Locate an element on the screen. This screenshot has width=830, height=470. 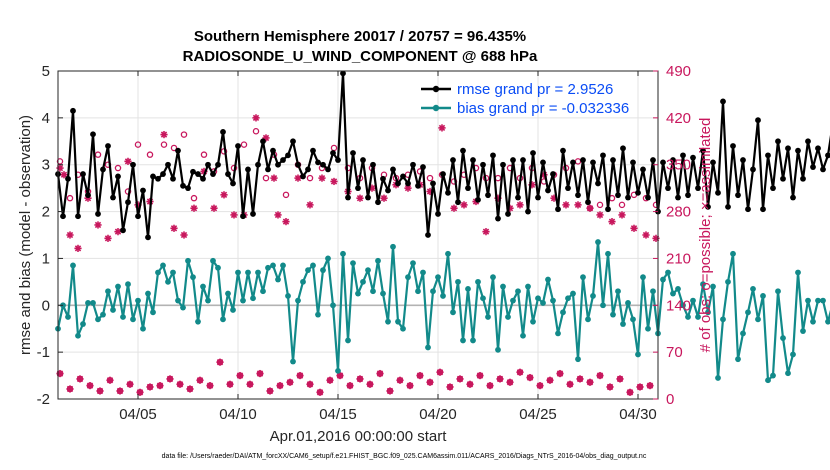
legend-rmse-label: rmse grand pr = 2.9526 is located at coordinates (535, 89).